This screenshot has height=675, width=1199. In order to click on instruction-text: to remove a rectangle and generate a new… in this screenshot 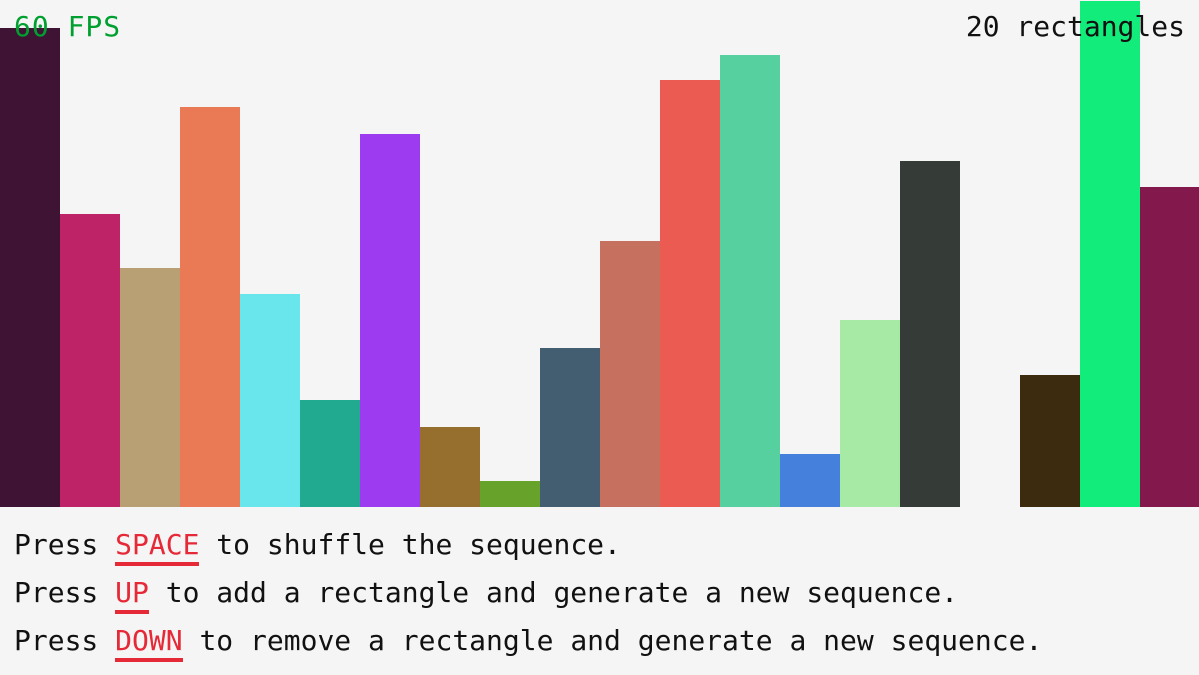, I will do `click(612, 640)`.